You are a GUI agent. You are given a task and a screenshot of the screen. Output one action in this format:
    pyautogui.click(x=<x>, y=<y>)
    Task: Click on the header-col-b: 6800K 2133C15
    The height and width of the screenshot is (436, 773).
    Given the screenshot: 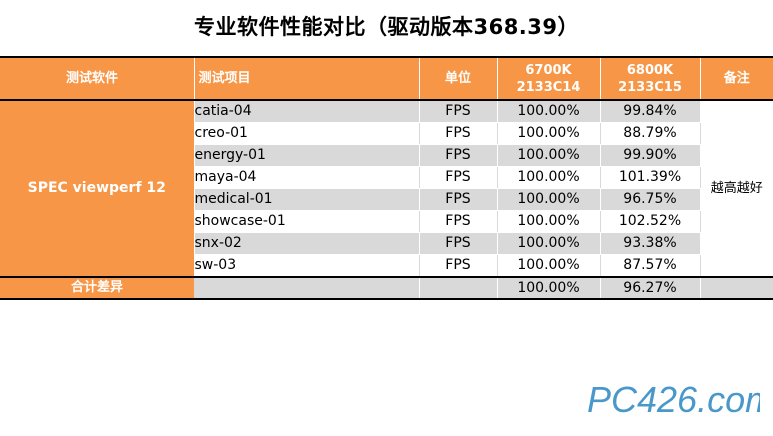 What is the action you would take?
    pyautogui.click(x=650, y=78)
    